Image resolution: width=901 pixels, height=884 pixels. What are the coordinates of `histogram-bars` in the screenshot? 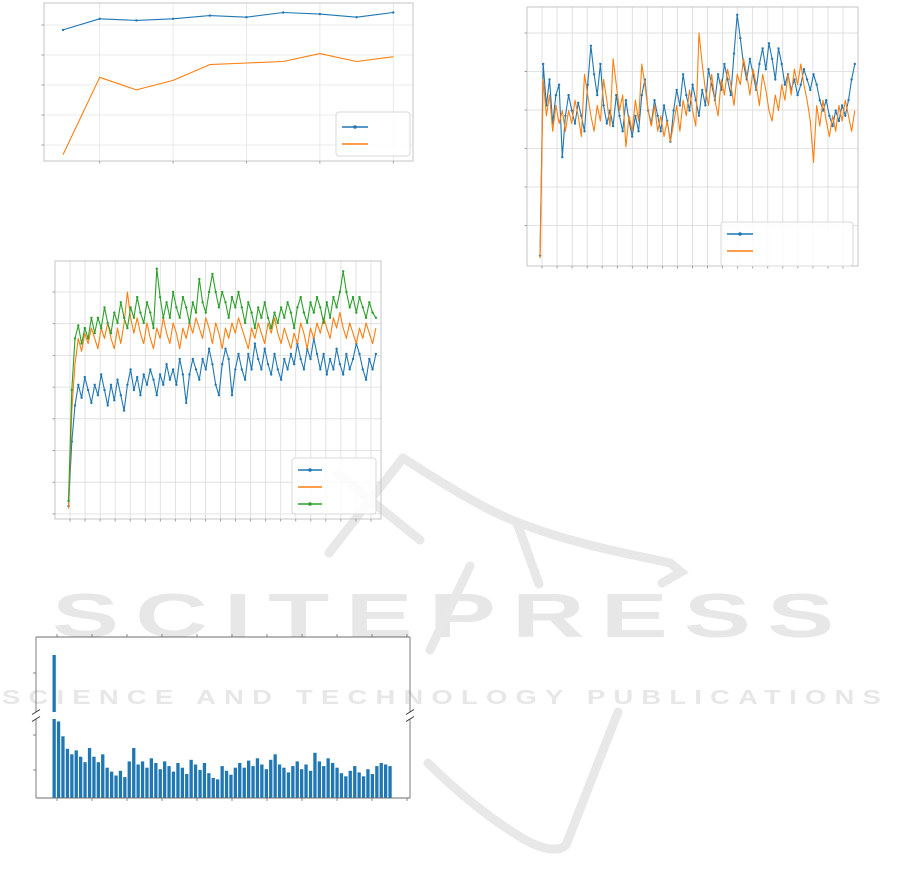 It's located at (222, 726).